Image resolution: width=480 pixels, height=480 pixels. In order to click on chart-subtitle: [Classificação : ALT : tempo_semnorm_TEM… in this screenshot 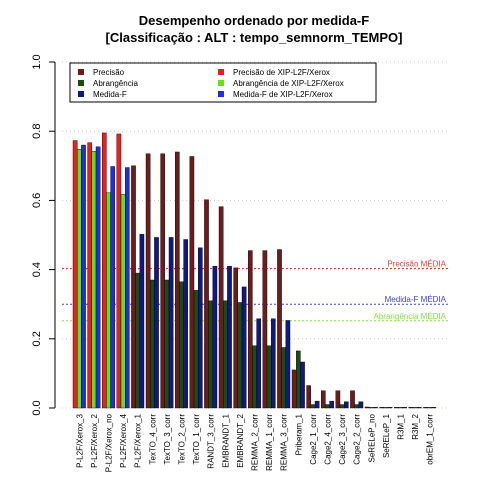, I will do `click(254, 37)`.